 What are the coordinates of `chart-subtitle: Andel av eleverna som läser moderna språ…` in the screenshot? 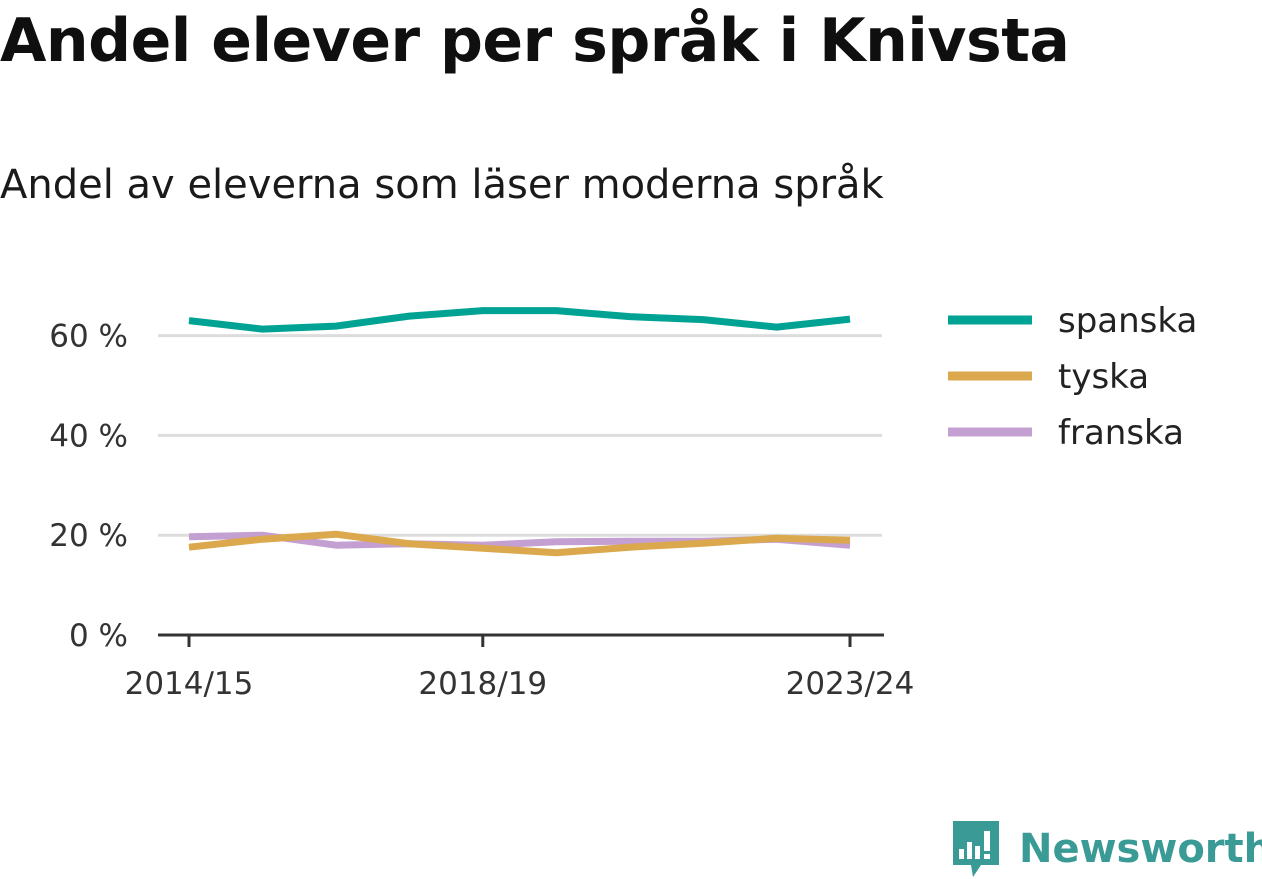 It's located at (442, 185).